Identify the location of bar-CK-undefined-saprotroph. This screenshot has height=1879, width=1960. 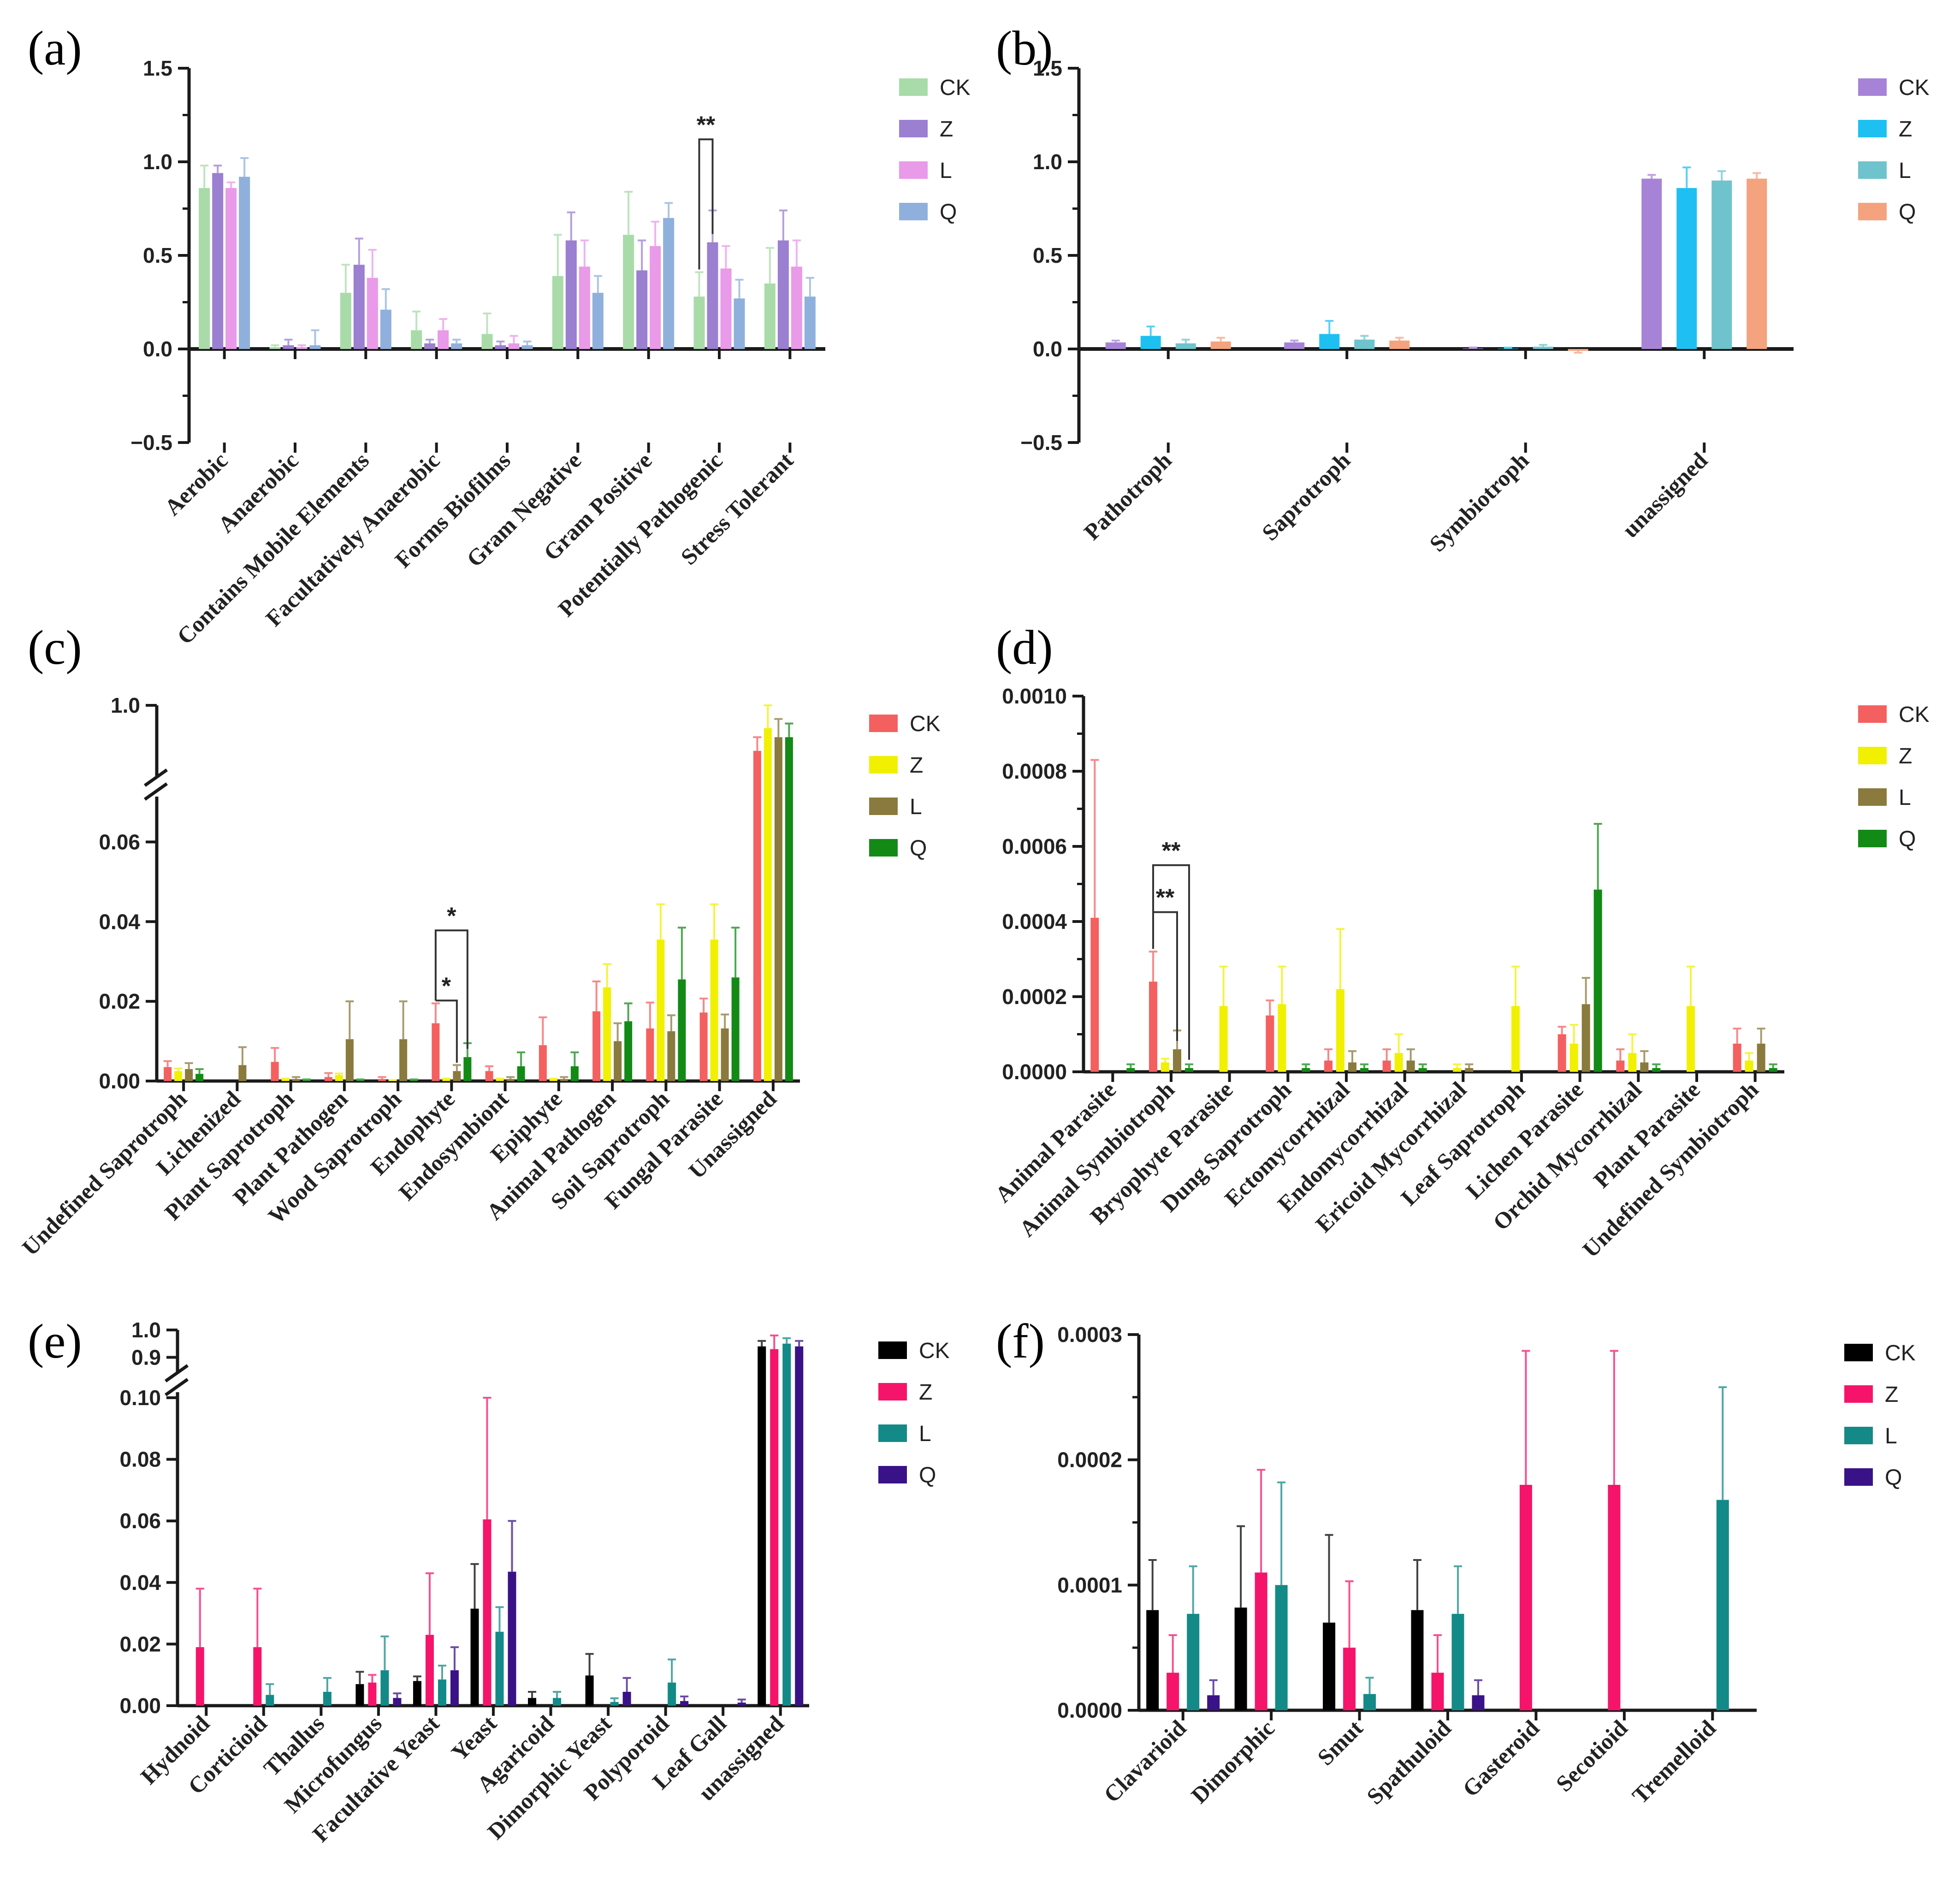
(168, 1074).